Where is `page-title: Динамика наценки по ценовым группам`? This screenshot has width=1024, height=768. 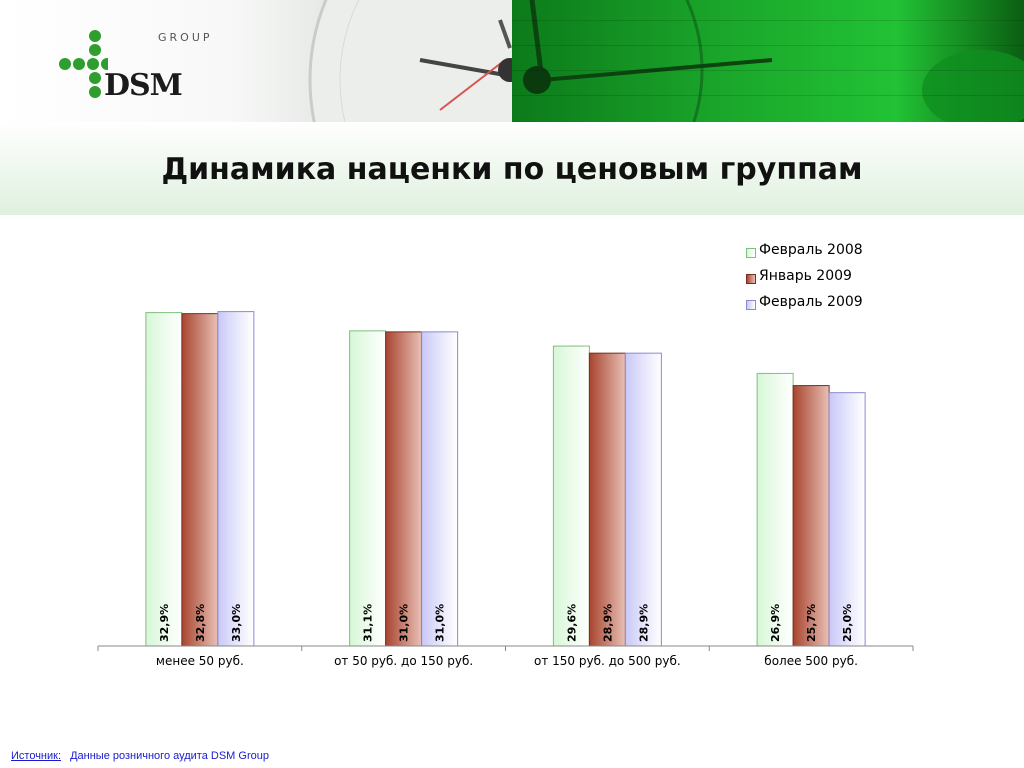 page-title: Динамика наценки по ценовым группам is located at coordinates (512, 169).